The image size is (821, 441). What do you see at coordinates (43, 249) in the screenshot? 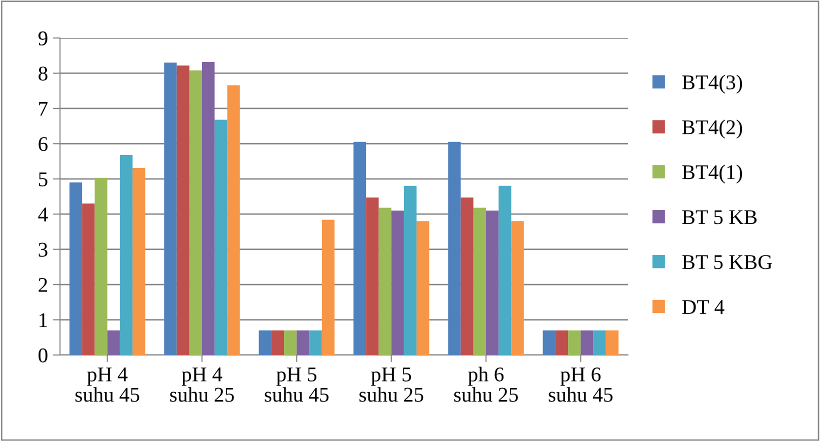
I see `y-tick-label: 3` at bounding box center [43, 249].